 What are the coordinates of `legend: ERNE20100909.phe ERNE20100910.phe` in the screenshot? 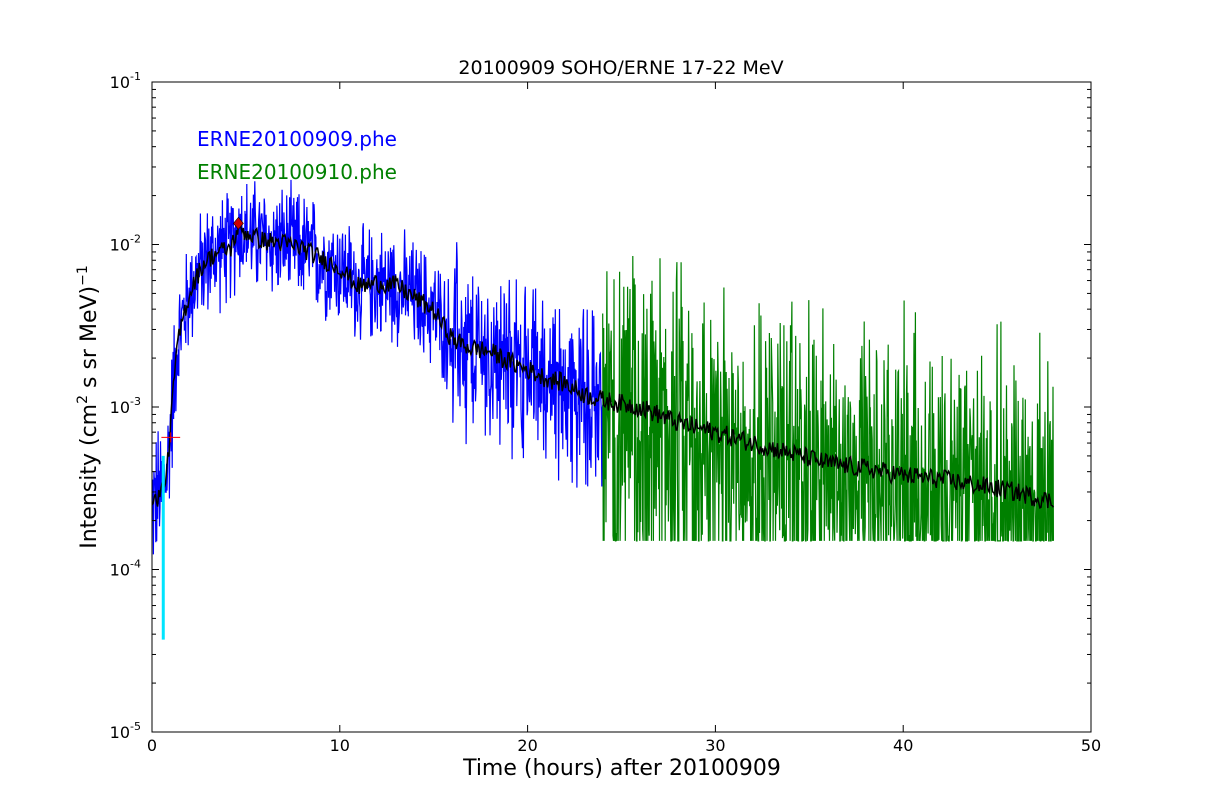 It's located at (297, 155).